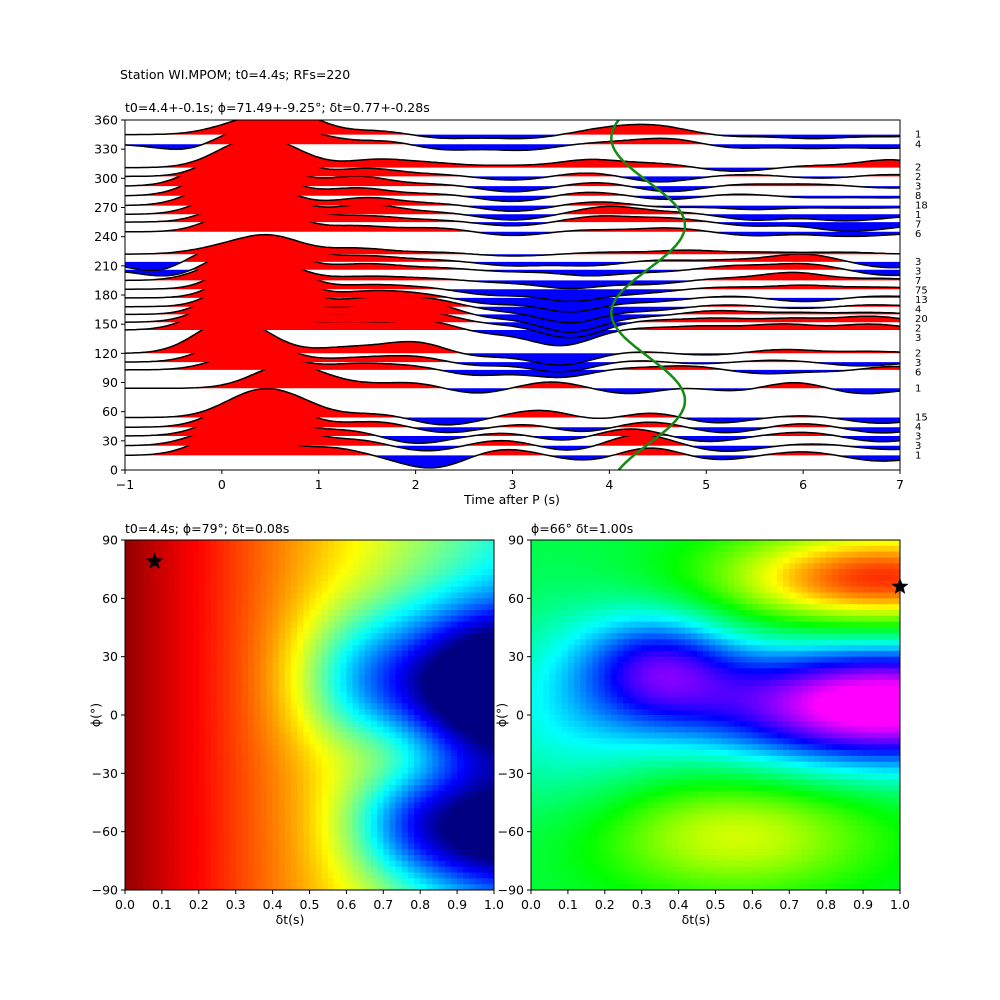 The height and width of the screenshot is (1000, 1000). What do you see at coordinates (921, 206) in the screenshot?
I see `rf-count-label: 18` at bounding box center [921, 206].